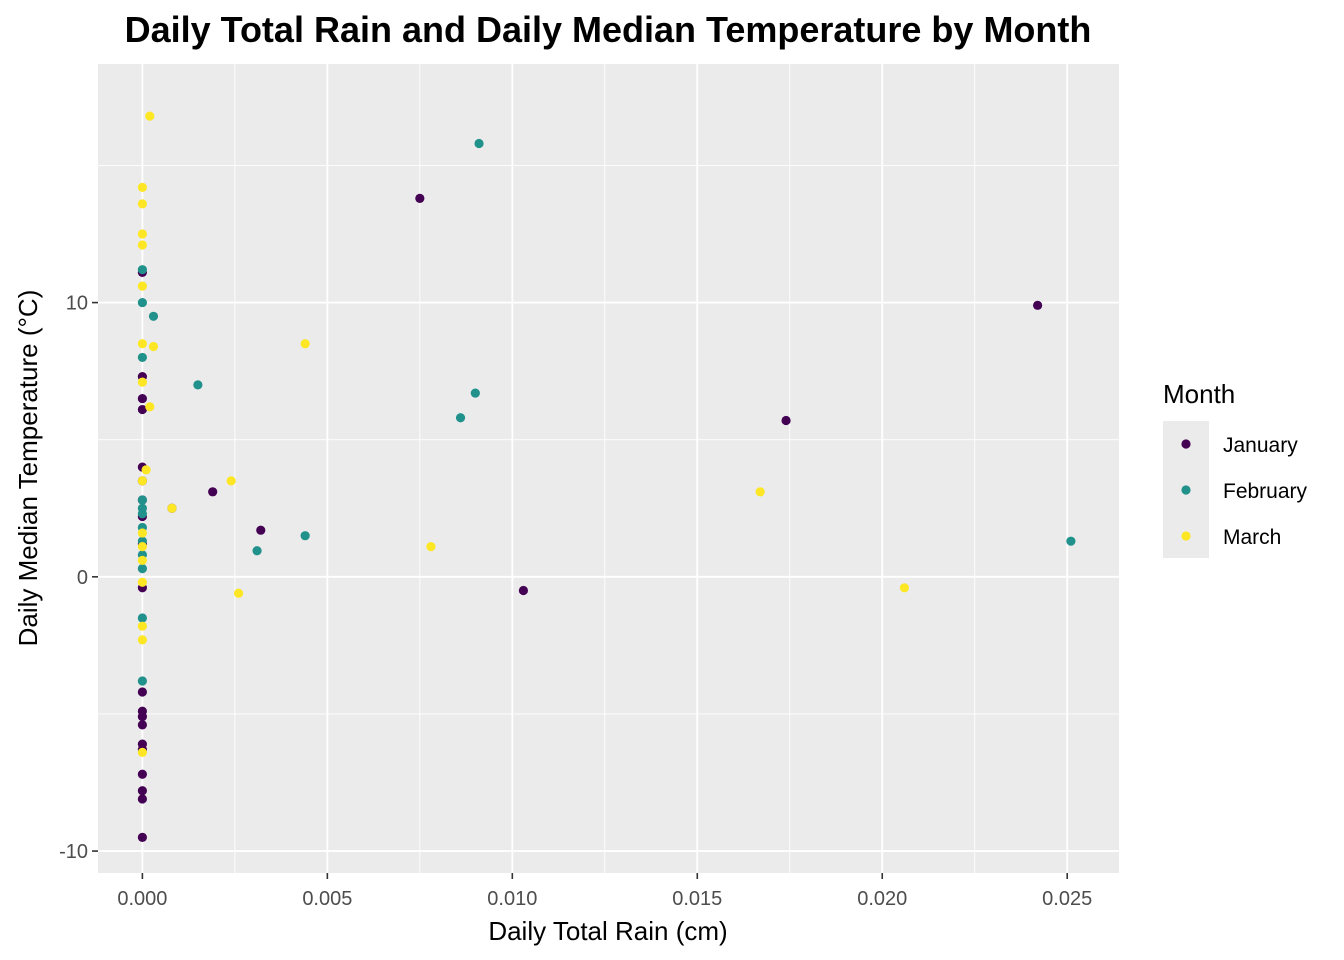  What do you see at coordinates (882, 899) in the screenshot?
I see `x-tick-label: 0.020` at bounding box center [882, 899].